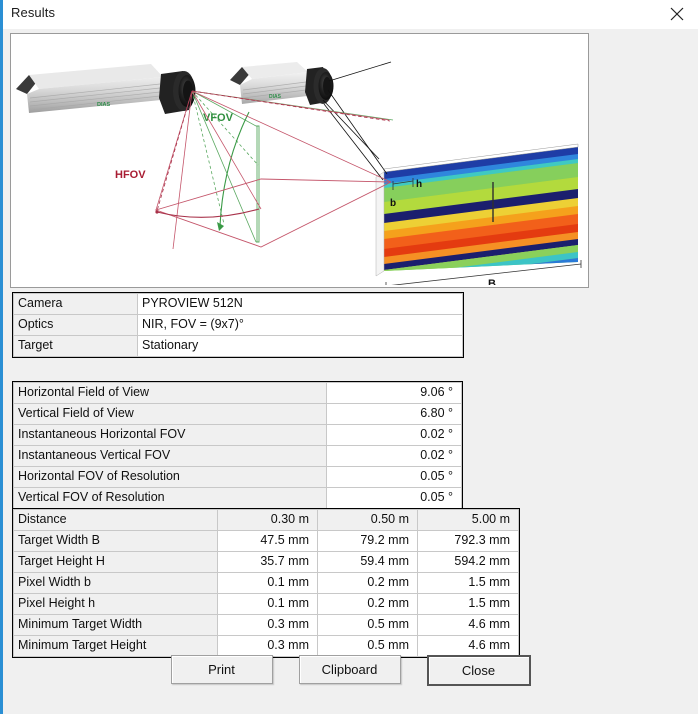 Image resolution: width=698 pixels, height=714 pixels. Describe the element at coordinates (103, 105) in the screenshot. I see `camera-logo: DIAS` at that location.